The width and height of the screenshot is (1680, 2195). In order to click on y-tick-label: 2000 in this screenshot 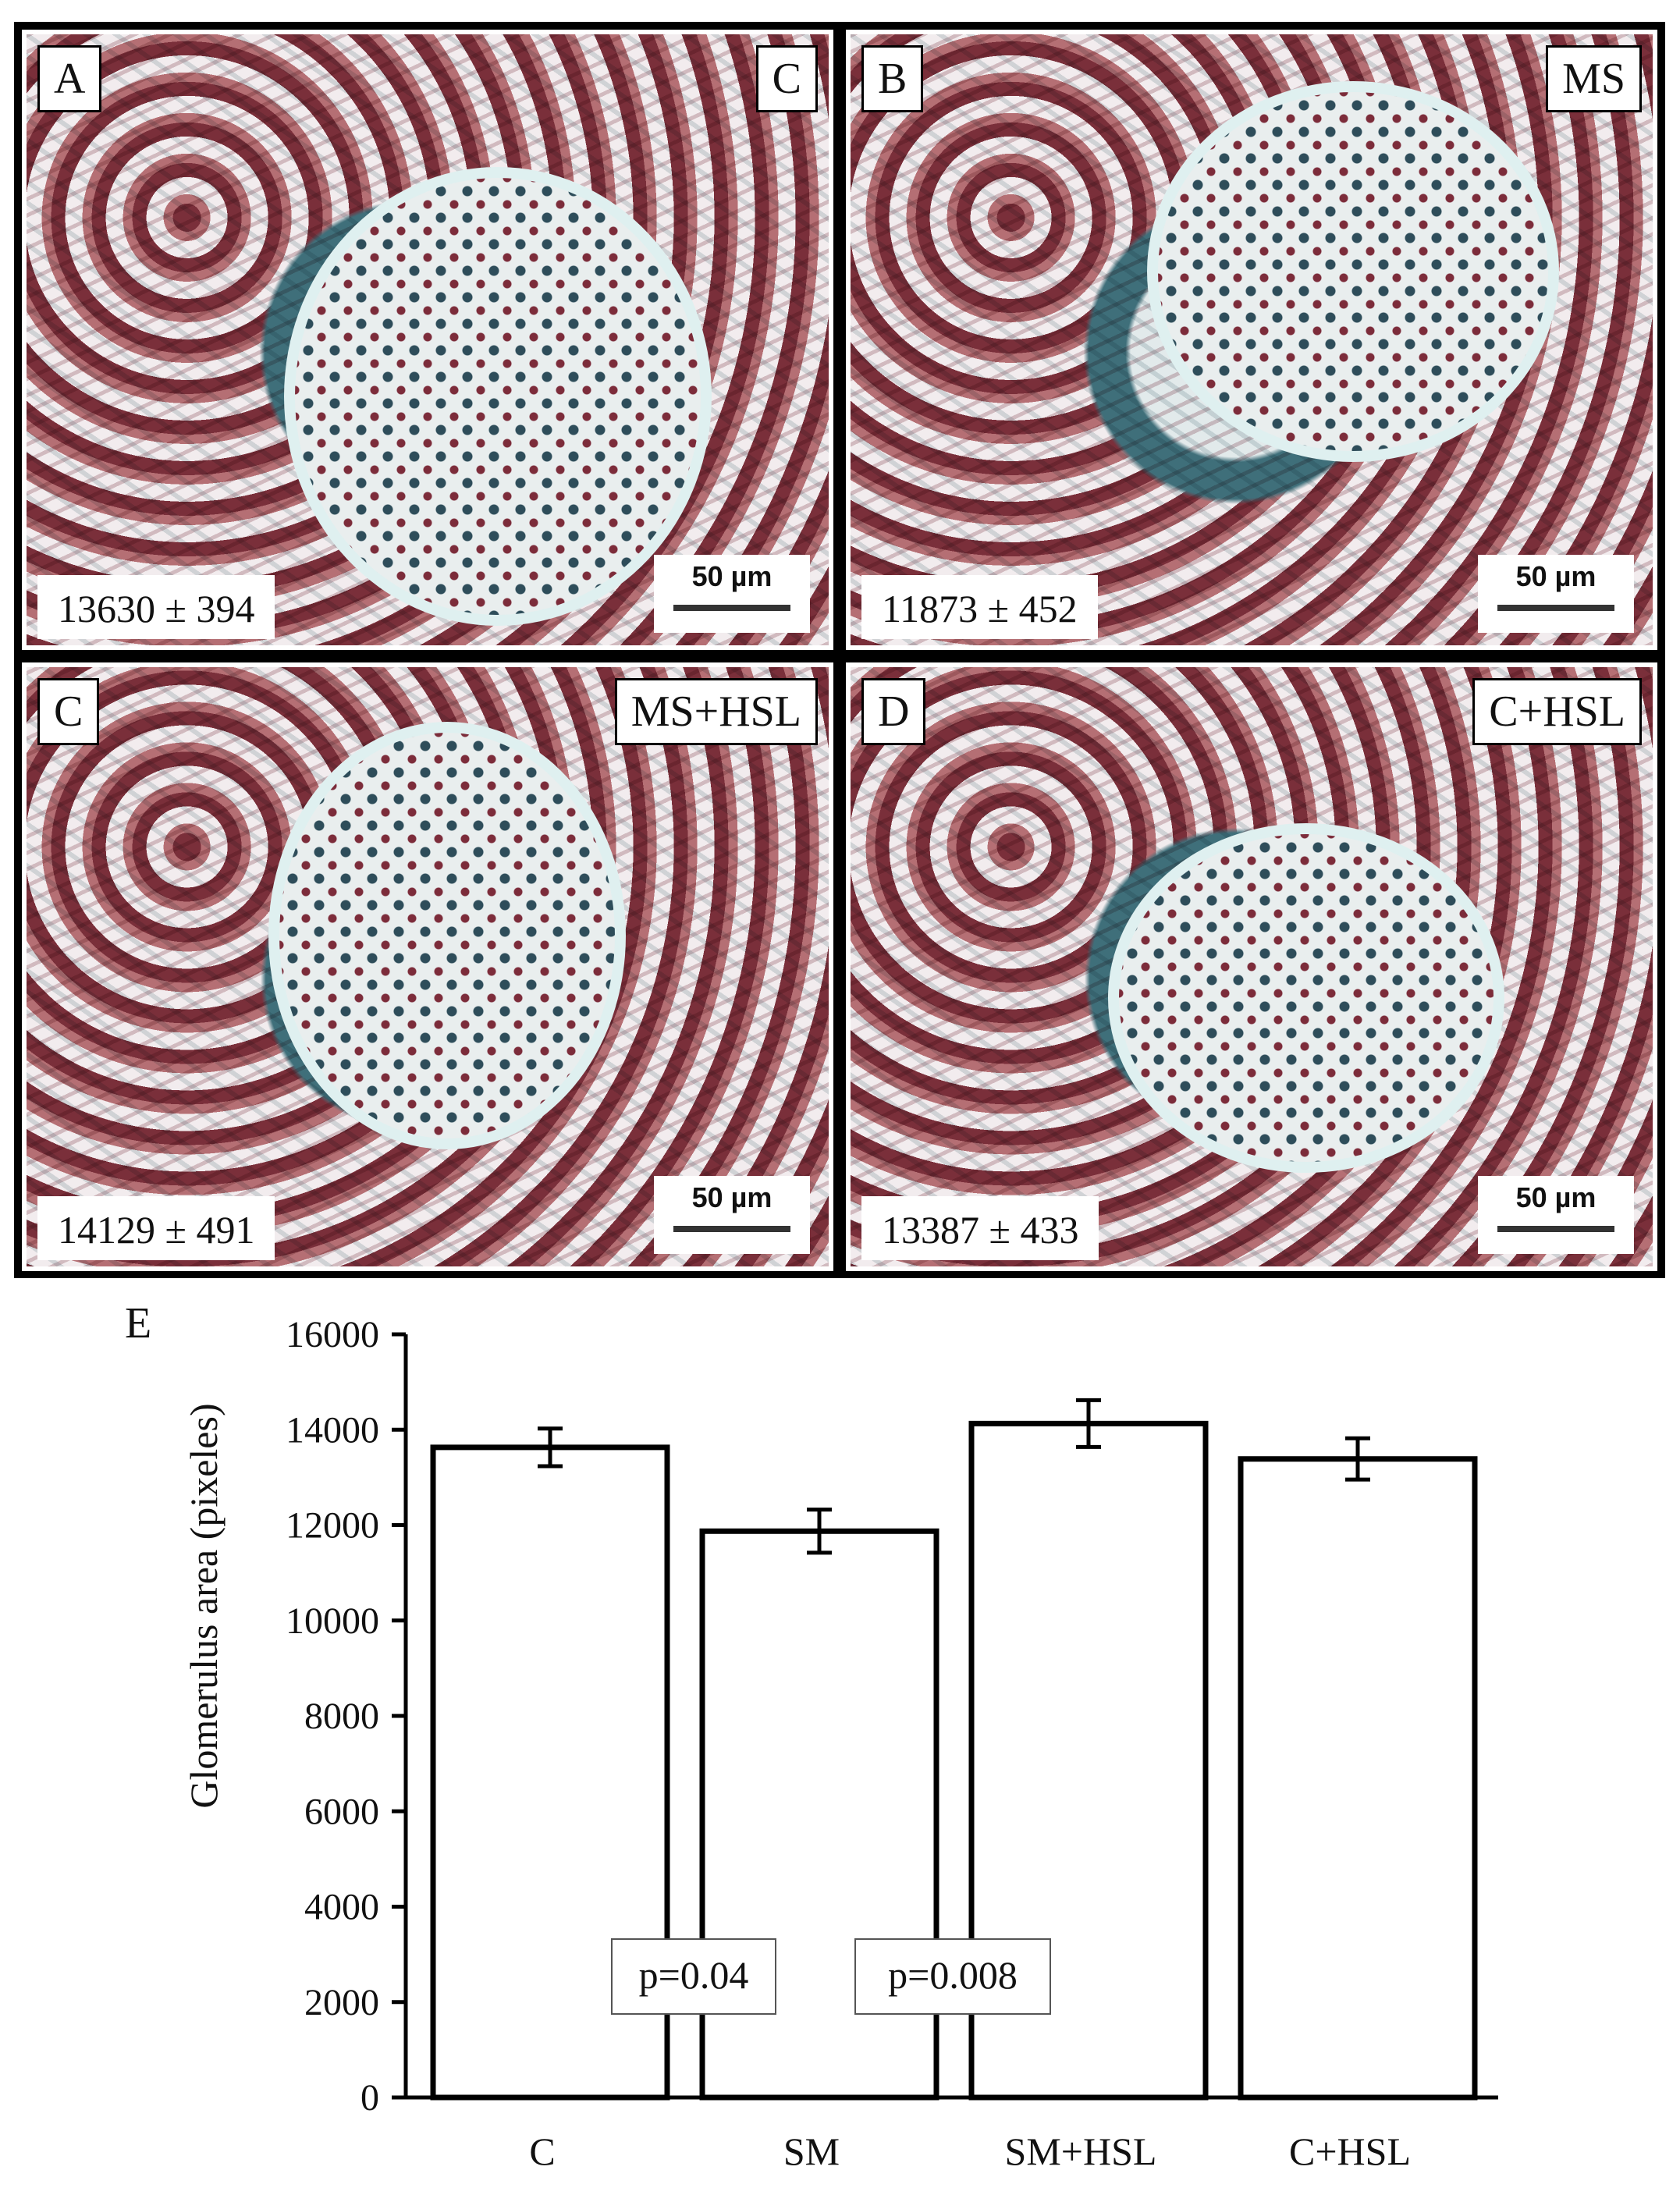, I will do `click(342, 2003)`.